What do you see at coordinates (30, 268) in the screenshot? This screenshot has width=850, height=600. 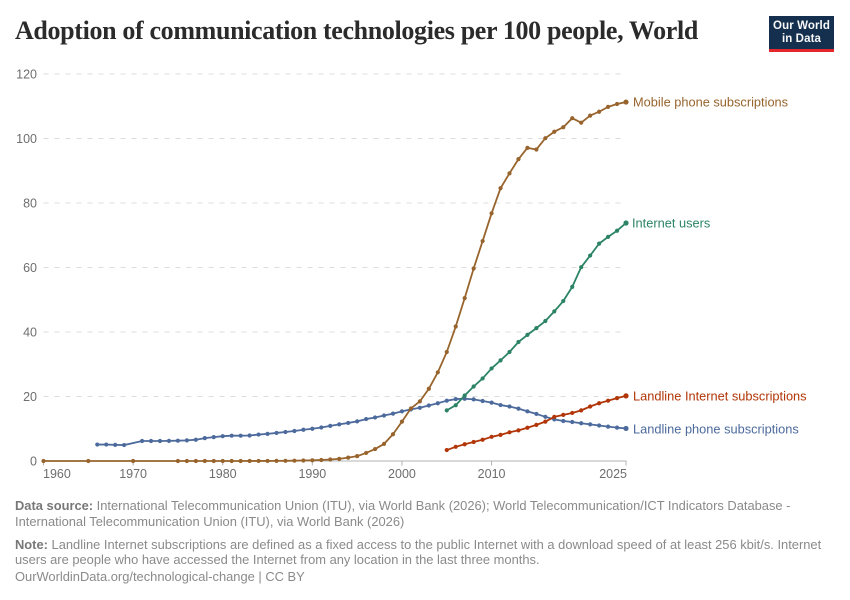 I see `svg-text: 60` at bounding box center [30, 268].